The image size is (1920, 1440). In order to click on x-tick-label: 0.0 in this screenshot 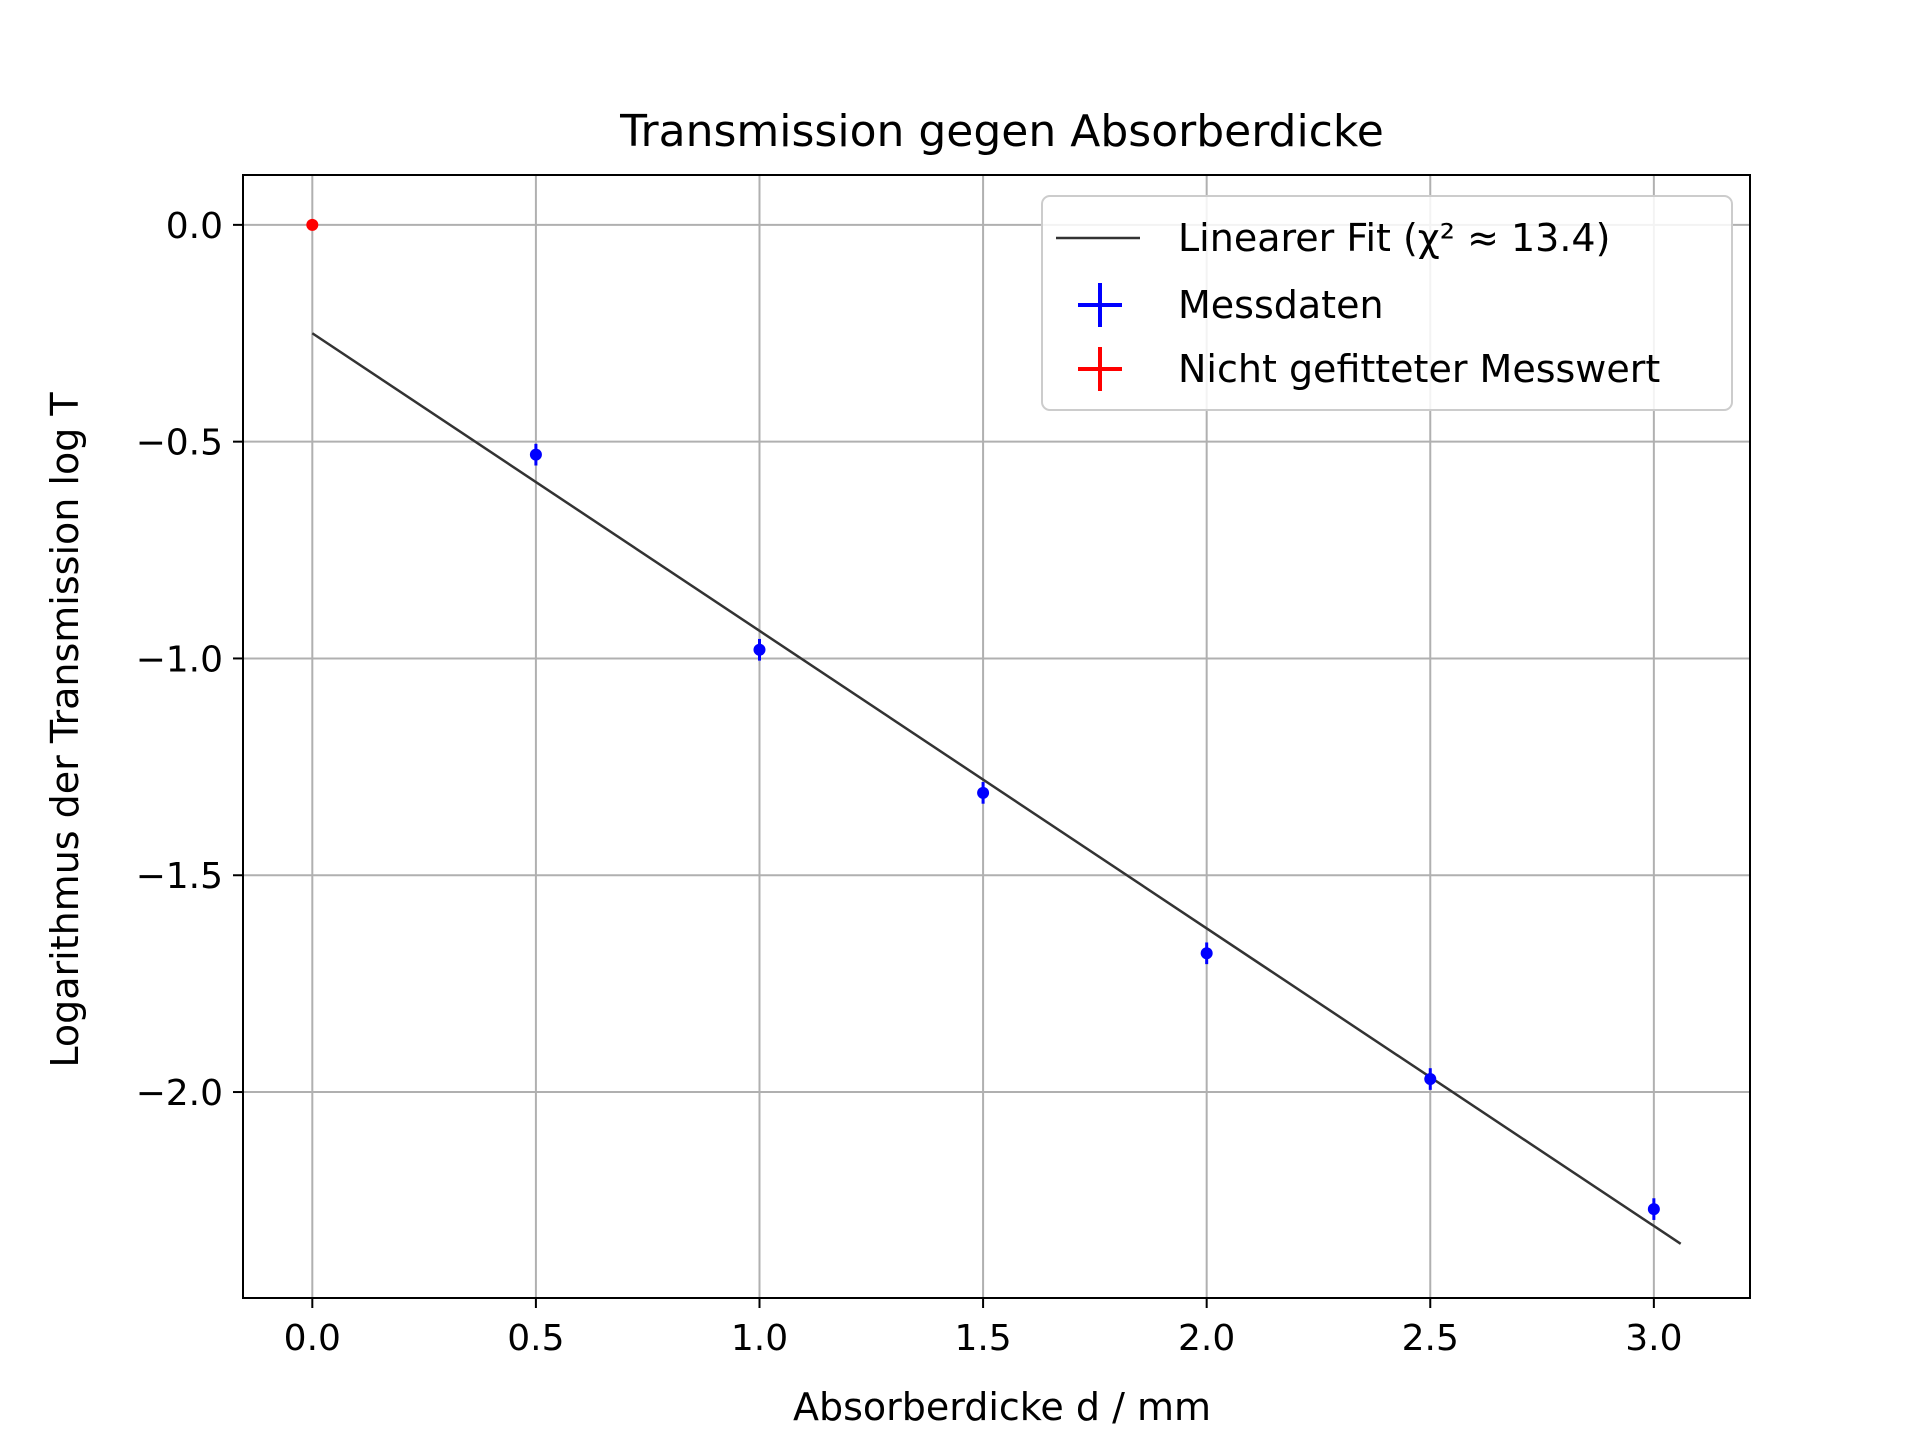, I will do `click(312, 1338)`.